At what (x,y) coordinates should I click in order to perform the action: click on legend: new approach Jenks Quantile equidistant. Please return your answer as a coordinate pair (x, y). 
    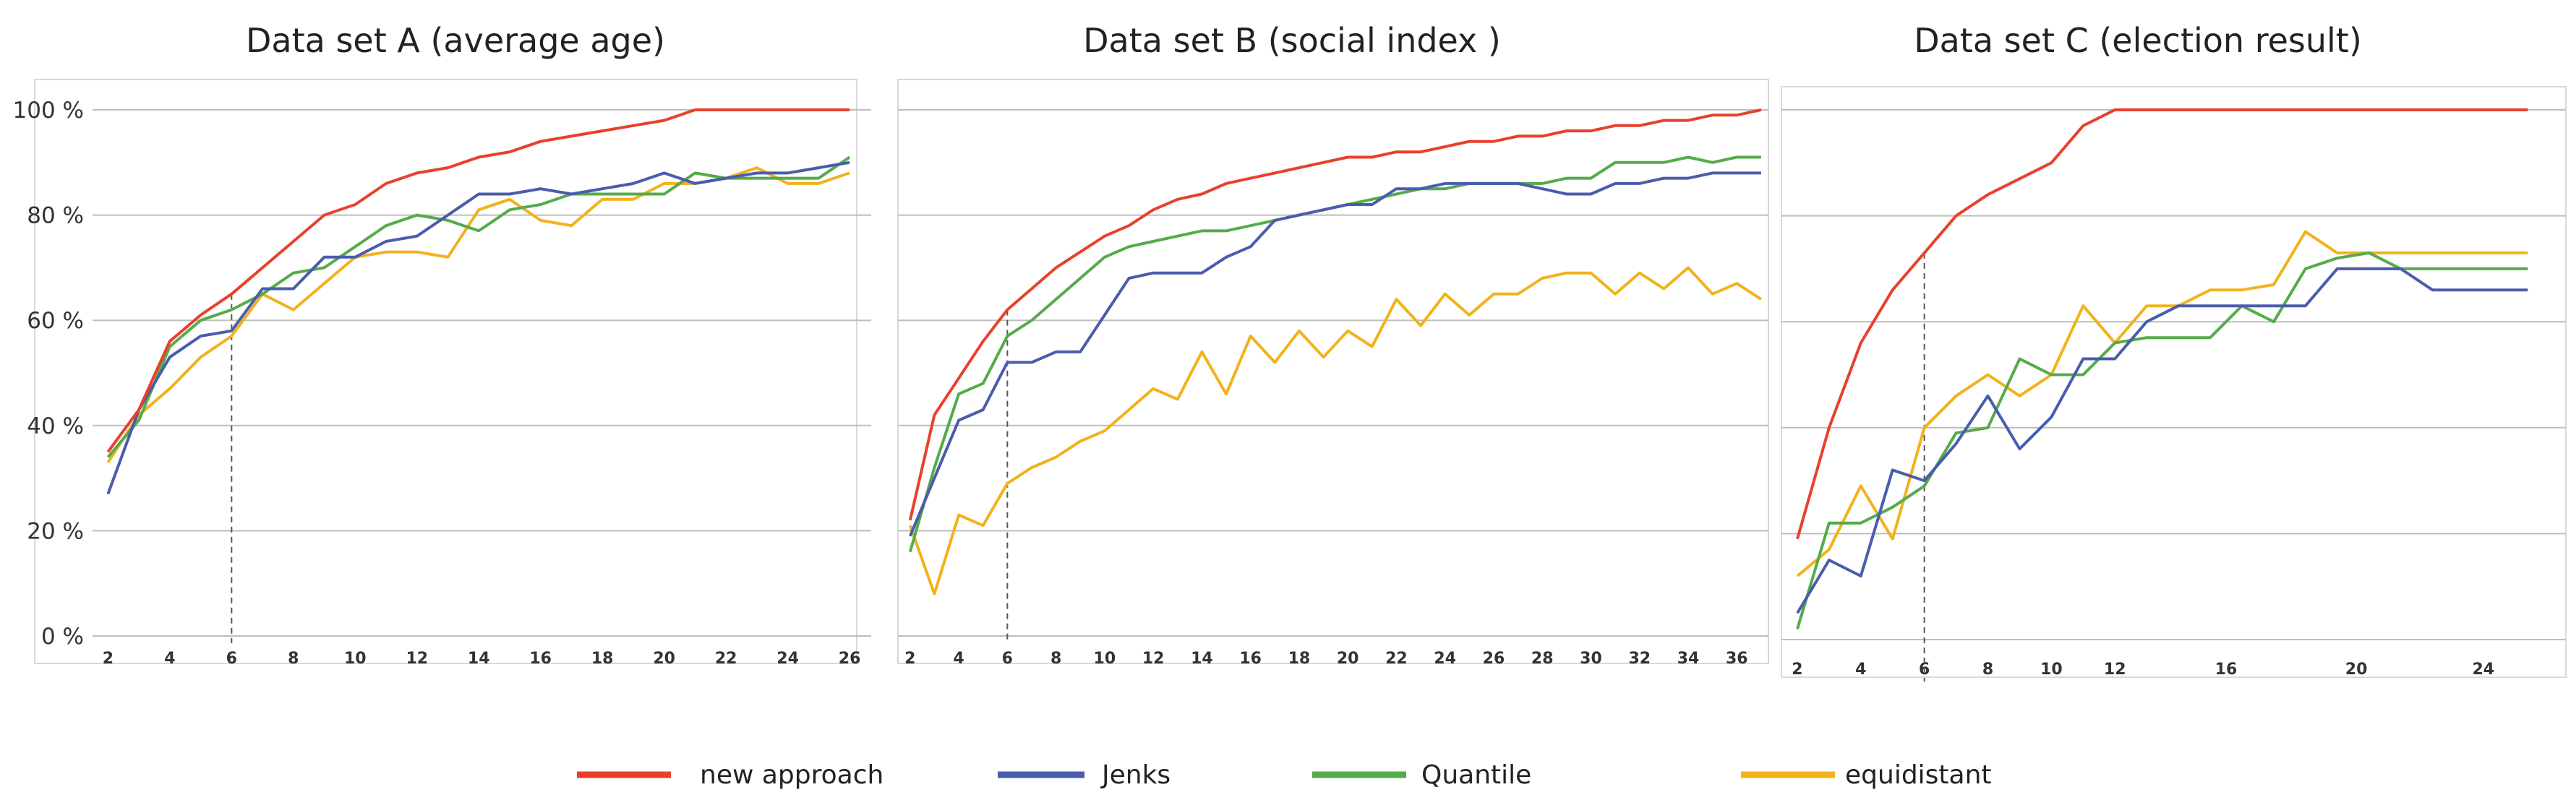
    Looking at the image, I should click on (1284, 775).